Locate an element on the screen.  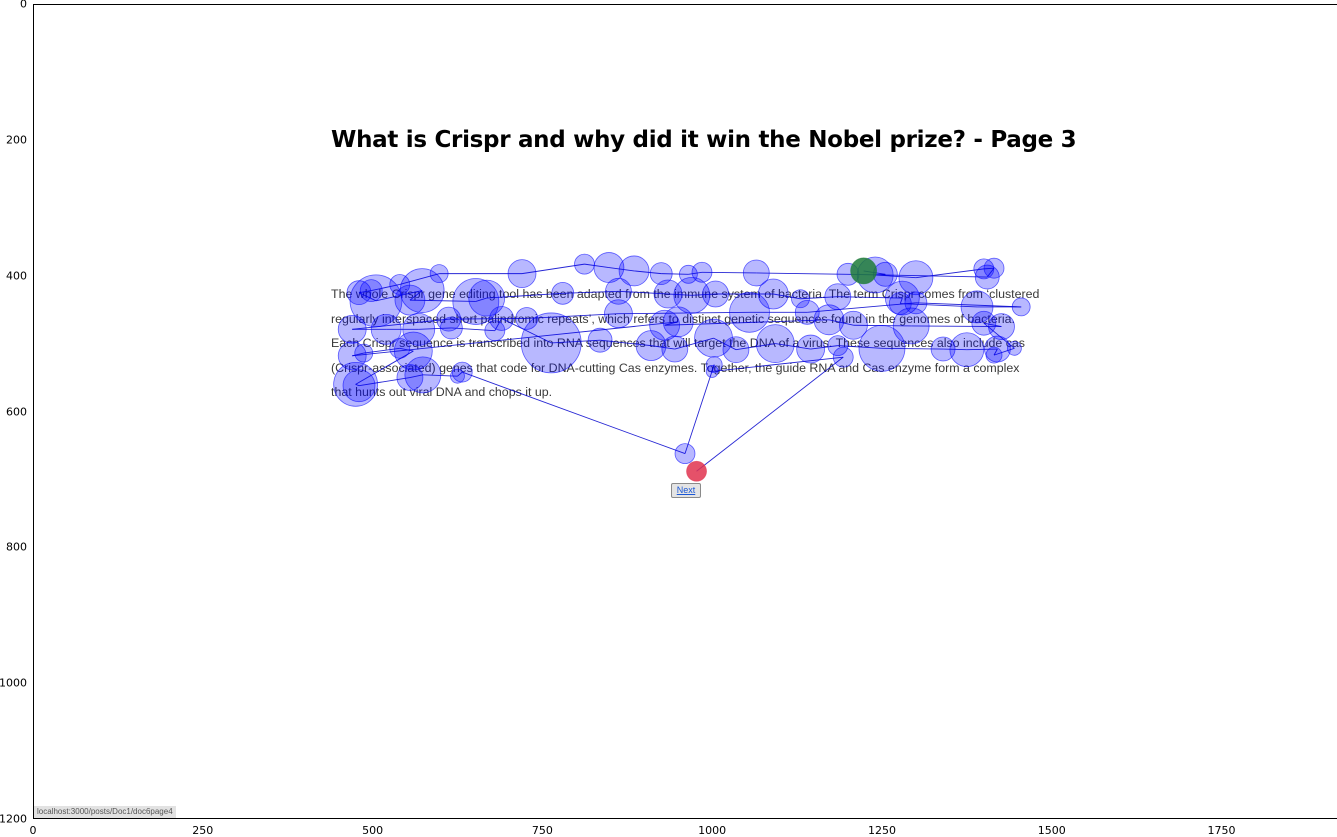
x-tick-label: 250 is located at coordinates (203, 830).